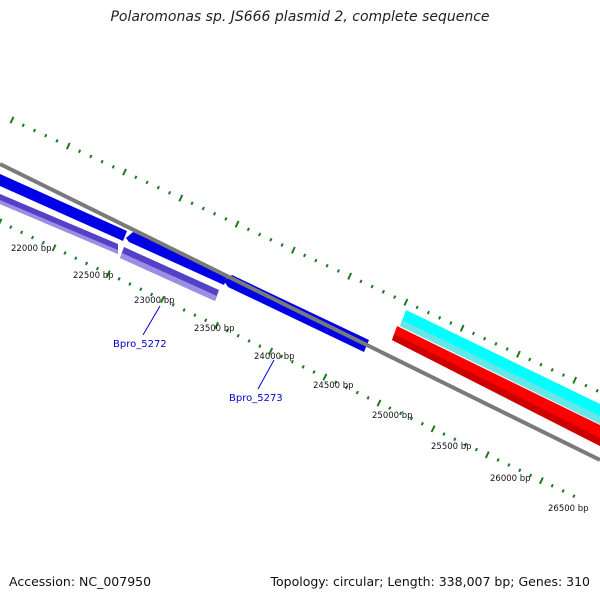 The height and width of the screenshot is (600, 600). I want to click on gene-label-bpro-5272: Bpro_5272, so click(140, 344).